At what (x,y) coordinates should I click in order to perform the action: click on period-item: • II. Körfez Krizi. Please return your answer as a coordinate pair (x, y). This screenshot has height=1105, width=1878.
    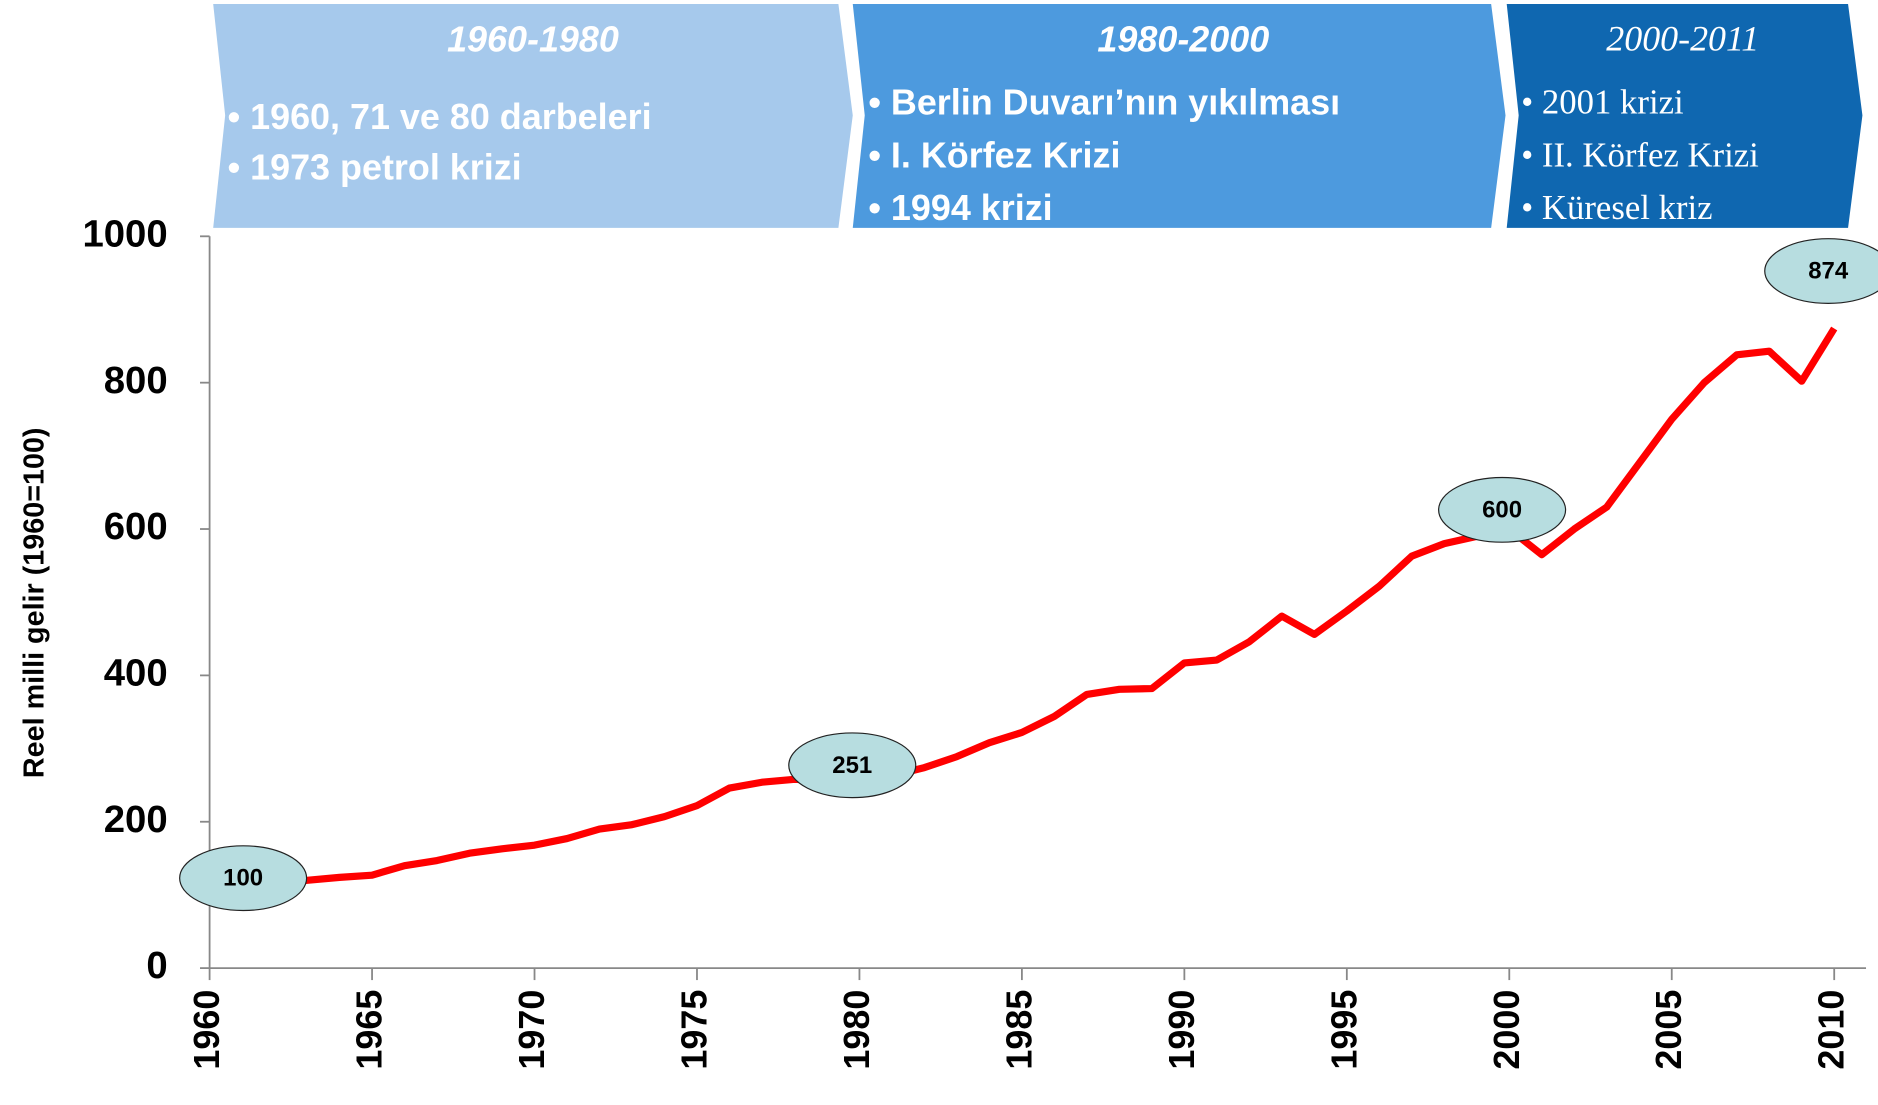
    Looking at the image, I should click on (1640, 154).